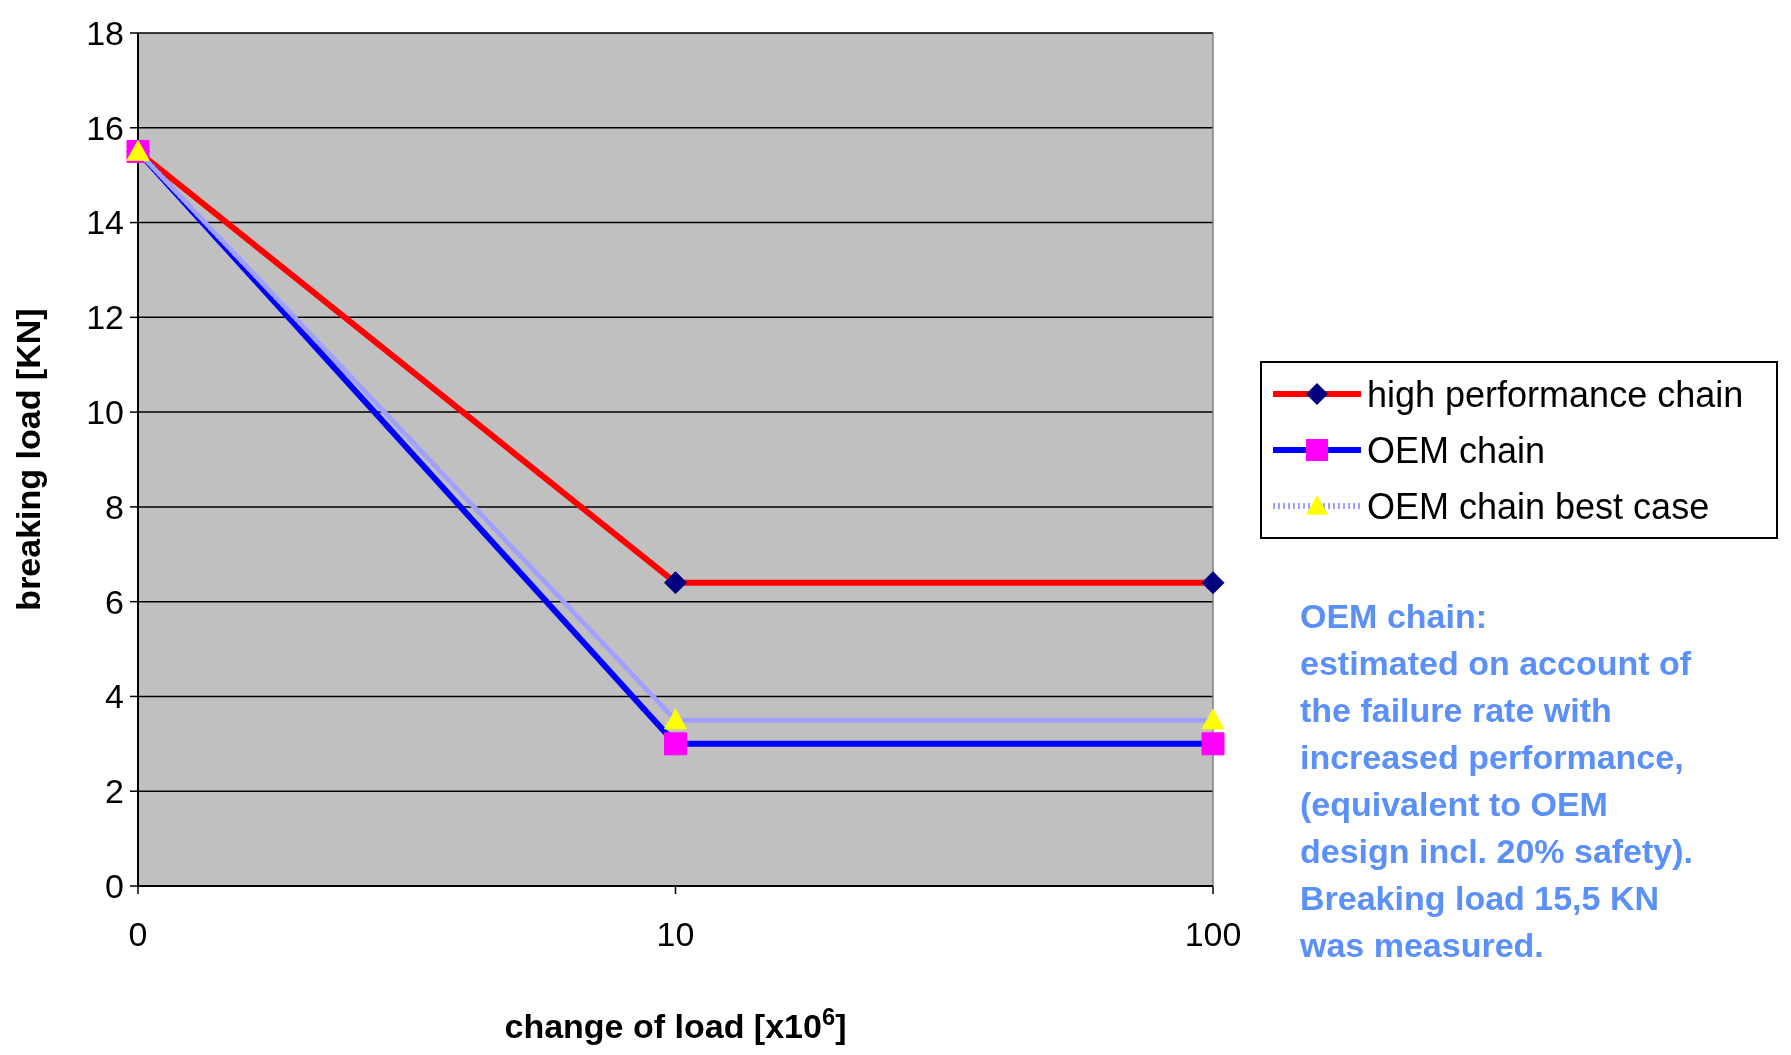 This screenshot has height=1055, width=1791. What do you see at coordinates (675, 1023) in the screenshot?
I see `x-axis-title: change of load [x10$^{6}$]` at bounding box center [675, 1023].